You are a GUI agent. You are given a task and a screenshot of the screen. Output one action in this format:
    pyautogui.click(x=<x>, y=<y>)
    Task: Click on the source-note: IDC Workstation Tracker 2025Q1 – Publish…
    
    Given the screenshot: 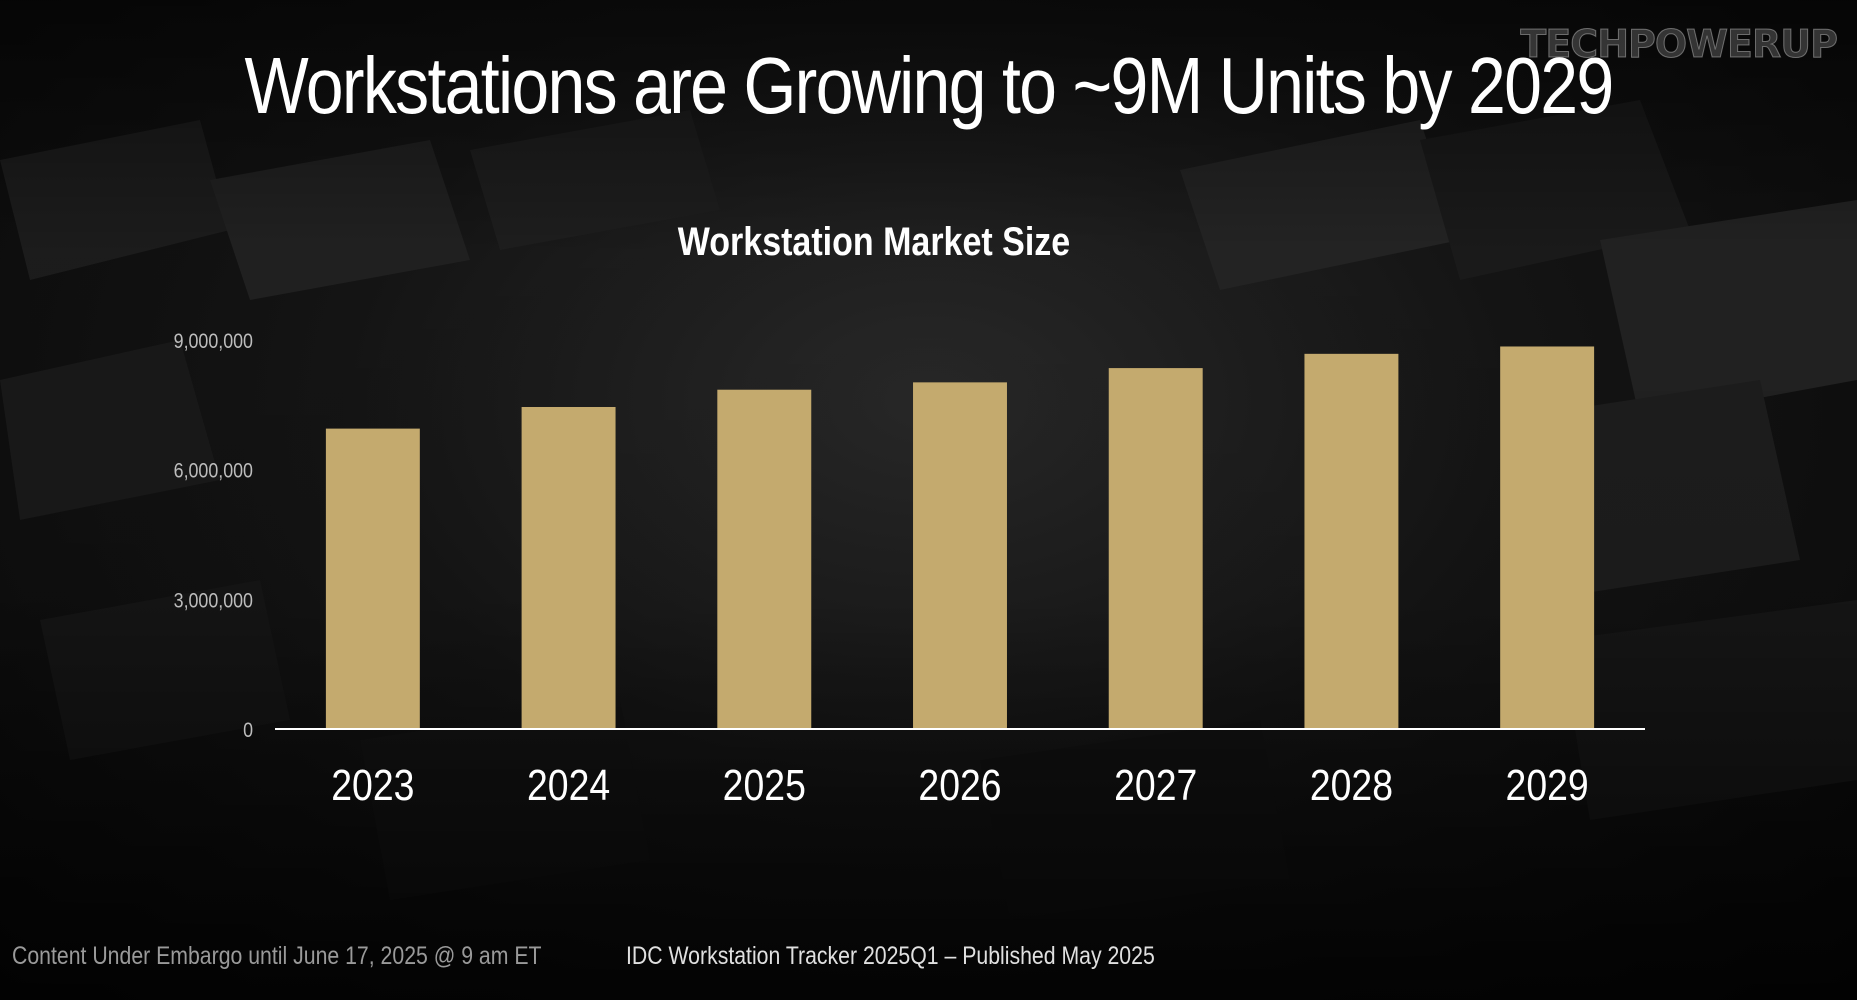 What is the action you would take?
    pyautogui.click(x=890, y=956)
    